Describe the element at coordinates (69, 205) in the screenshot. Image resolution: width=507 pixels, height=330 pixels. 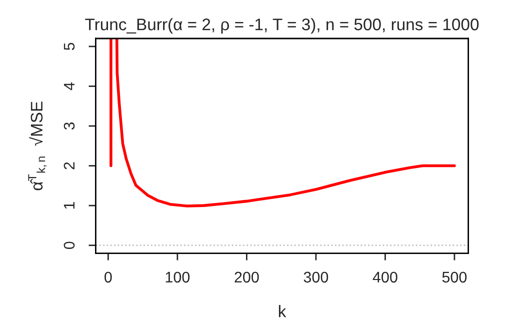
I see `y-tick-label: 1` at that location.